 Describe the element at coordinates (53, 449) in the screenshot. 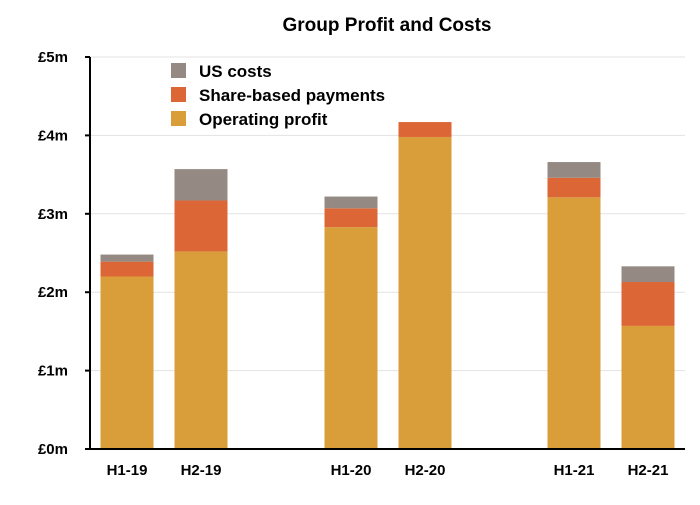

I see `y-tick-label: £0m` at that location.